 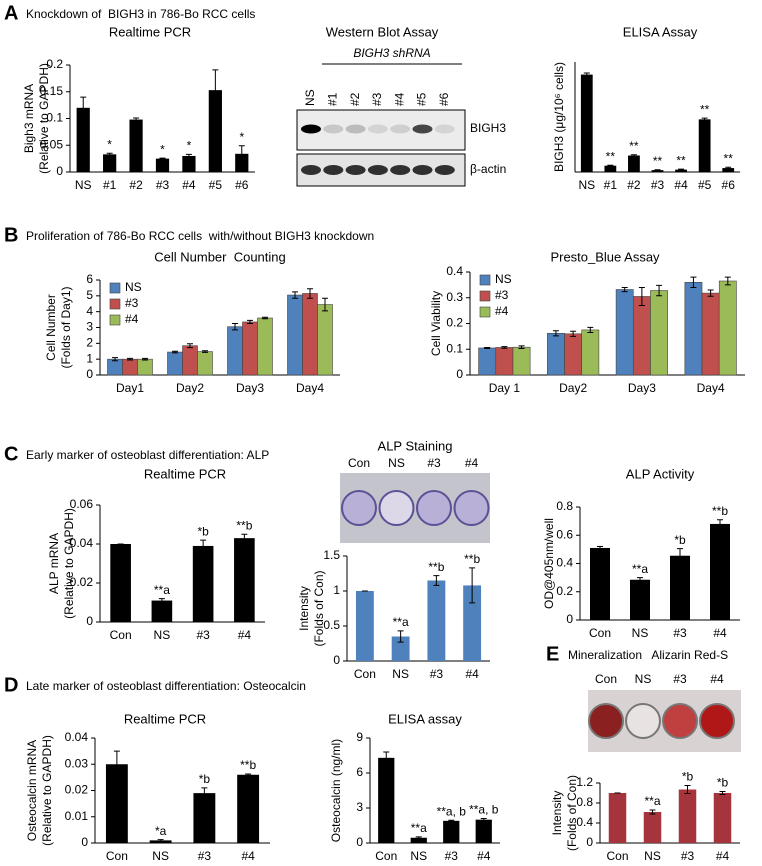 What do you see at coordinates (422, 99) in the screenshot?
I see `lane-label: #5` at bounding box center [422, 99].